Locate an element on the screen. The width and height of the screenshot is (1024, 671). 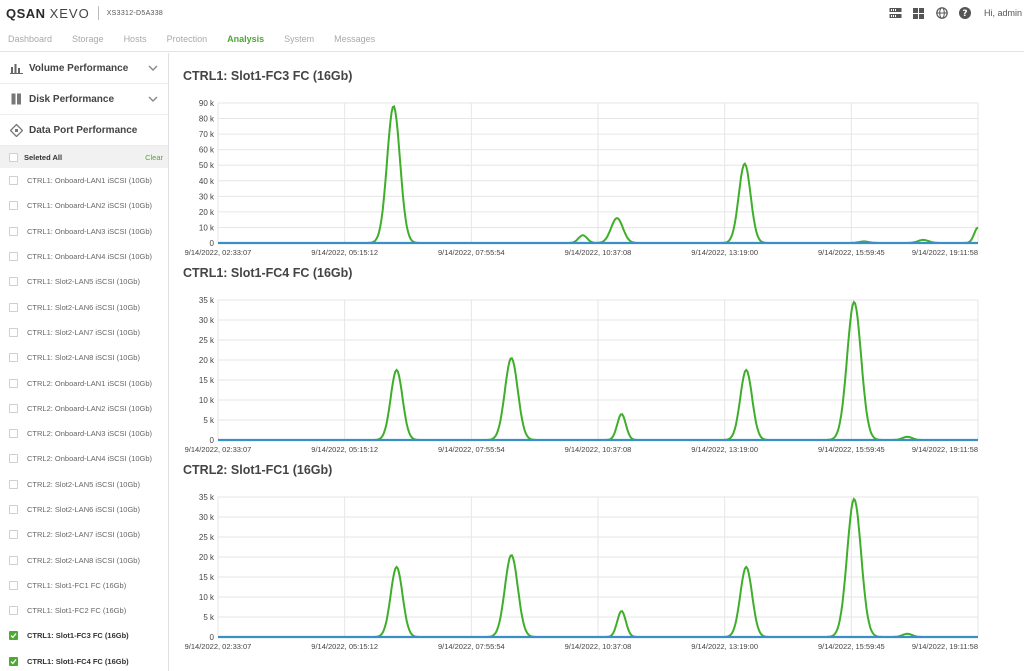
disk-icon is located at coordinates (16, 99).